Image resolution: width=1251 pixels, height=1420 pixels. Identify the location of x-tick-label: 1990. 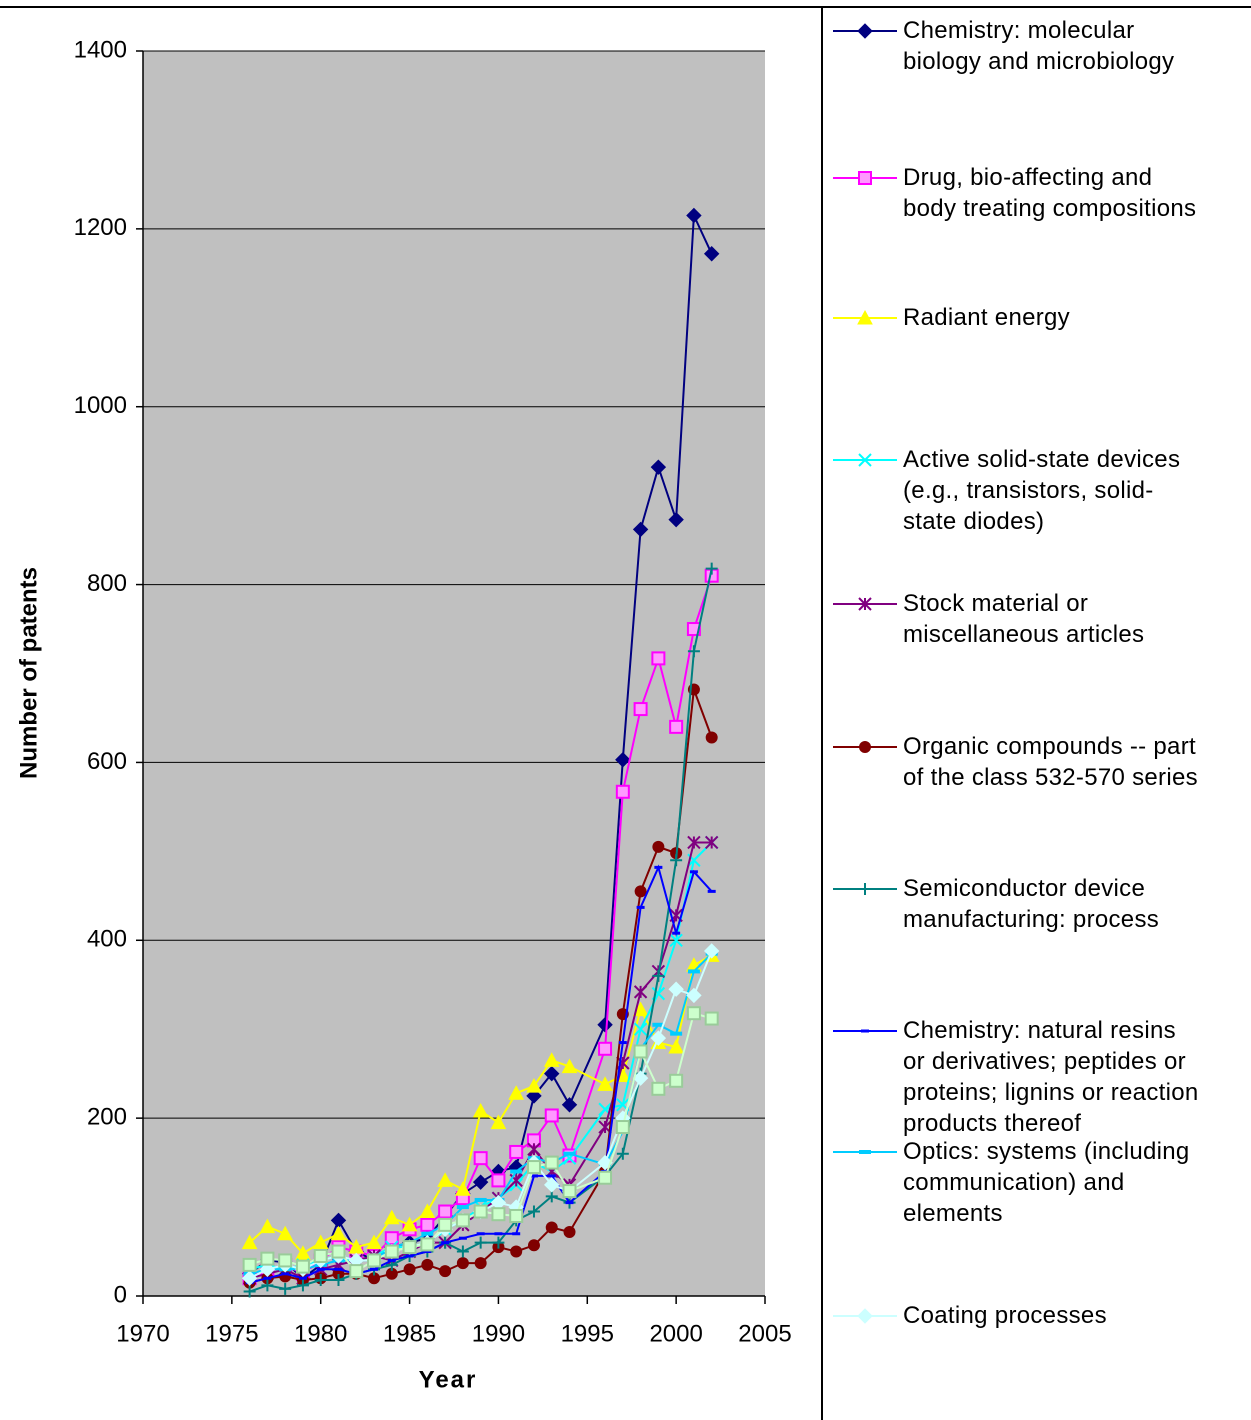
(498, 1333).